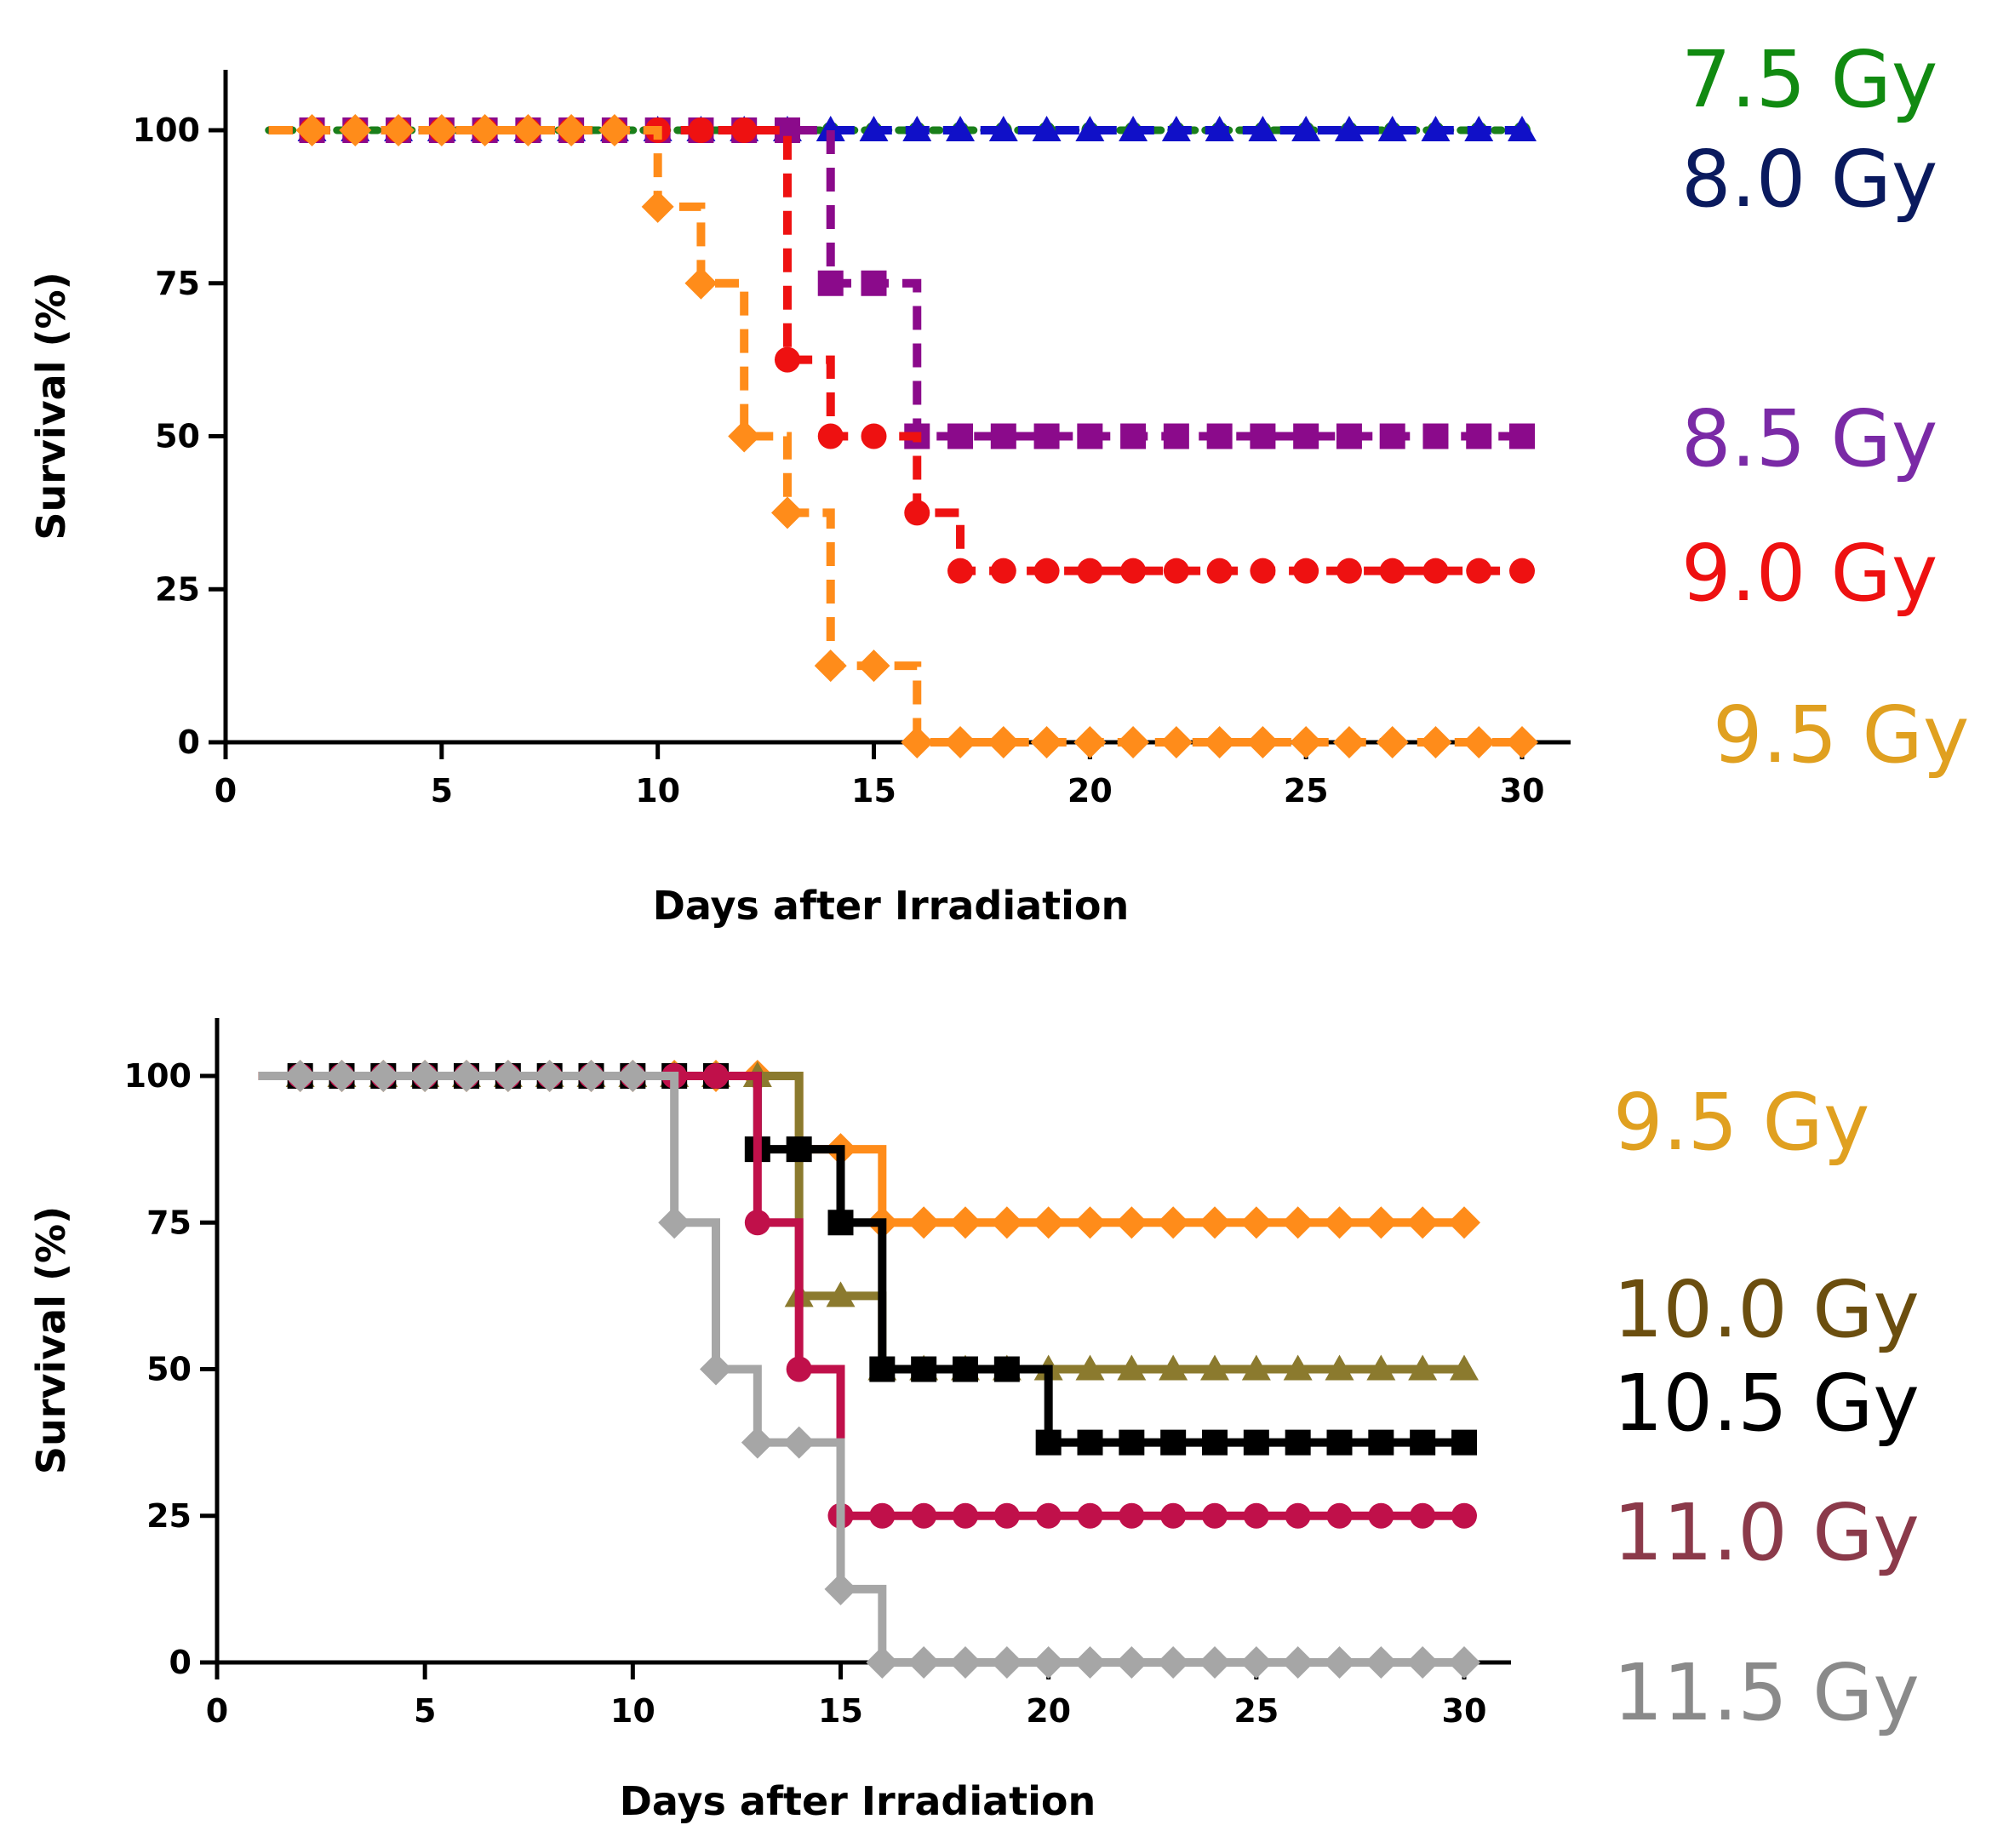  What do you see at coordinates (1809, 179) in the screenshot?
I see `legend-label: 8.0 Gy` at bounding box center [1809, 179].